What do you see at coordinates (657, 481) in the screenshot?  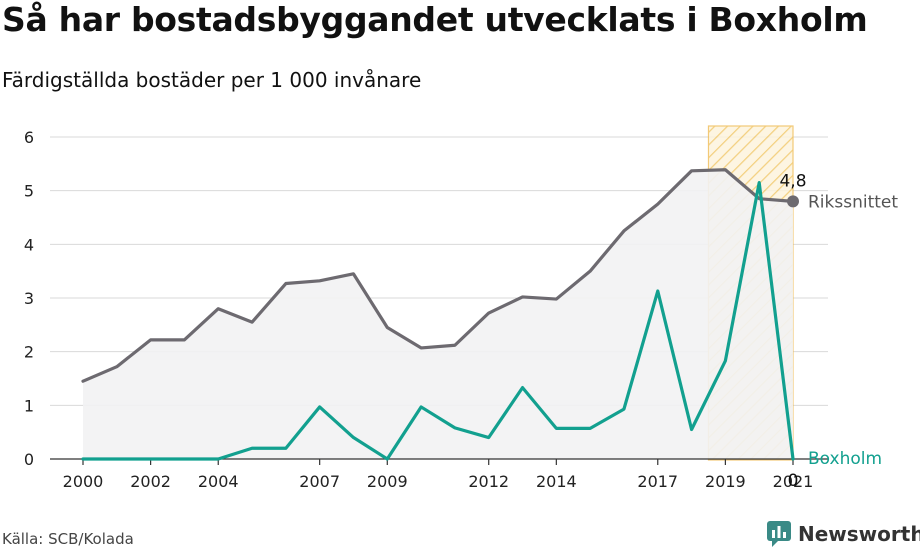 I see `x-tick-label: 2017` at bounding box center [657, 481].